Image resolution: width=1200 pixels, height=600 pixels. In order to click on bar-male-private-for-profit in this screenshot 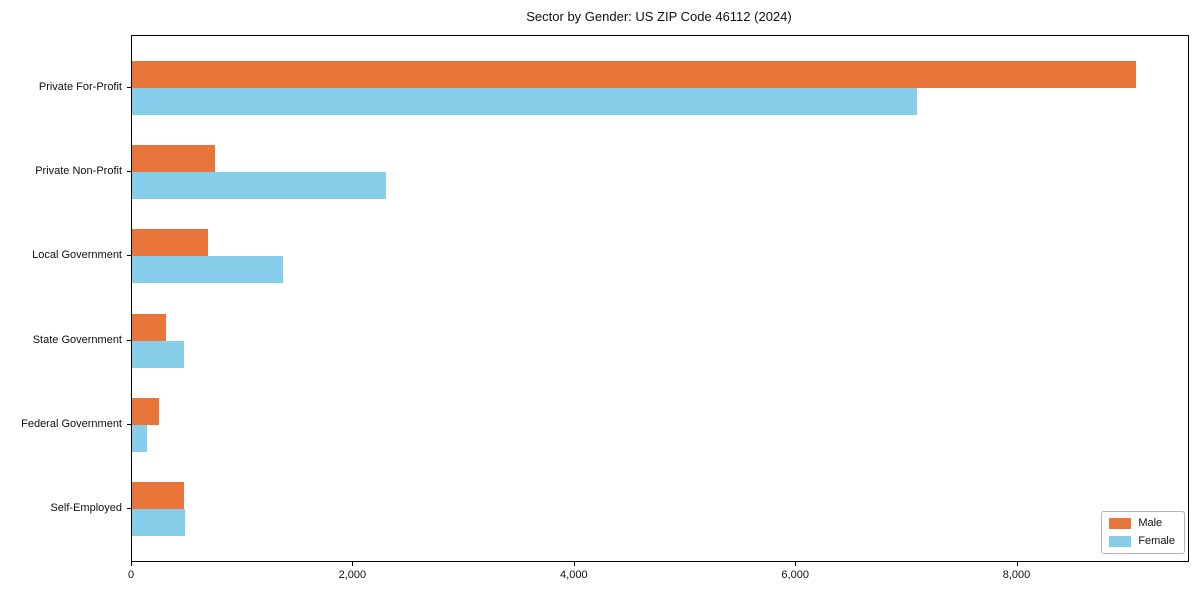, I will do `click(634, 74)`.